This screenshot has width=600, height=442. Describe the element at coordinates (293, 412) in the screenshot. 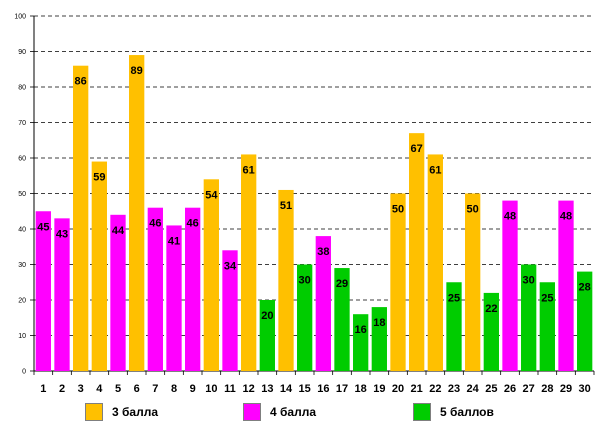

I see `legend-label-4: 4 балла` at that location.